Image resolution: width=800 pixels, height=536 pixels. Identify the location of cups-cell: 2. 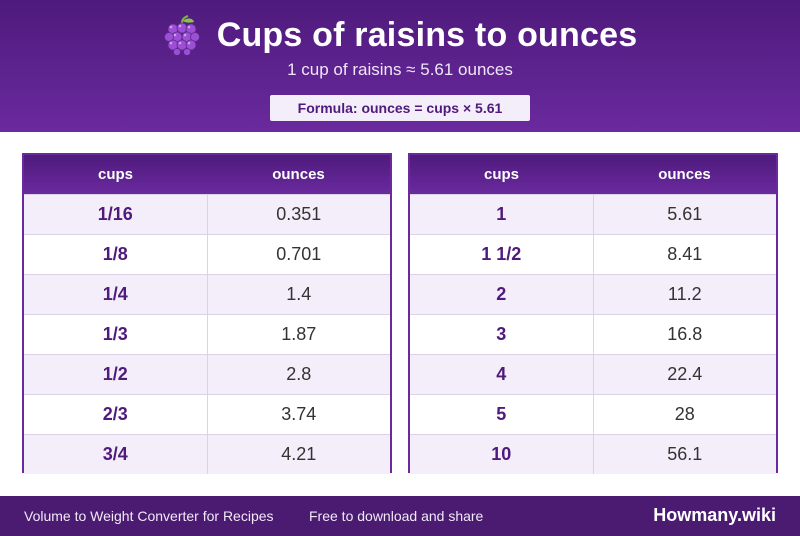
(502, 294).